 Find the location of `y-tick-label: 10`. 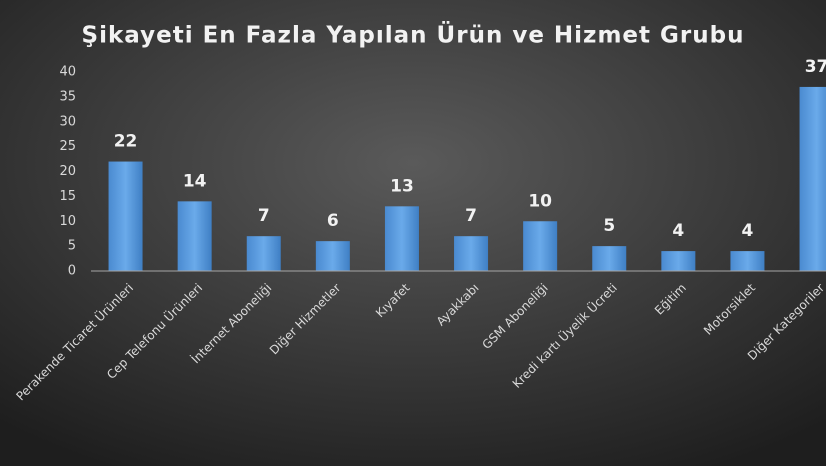

y-tick-label: 10 is located at coordinates (67, 221).